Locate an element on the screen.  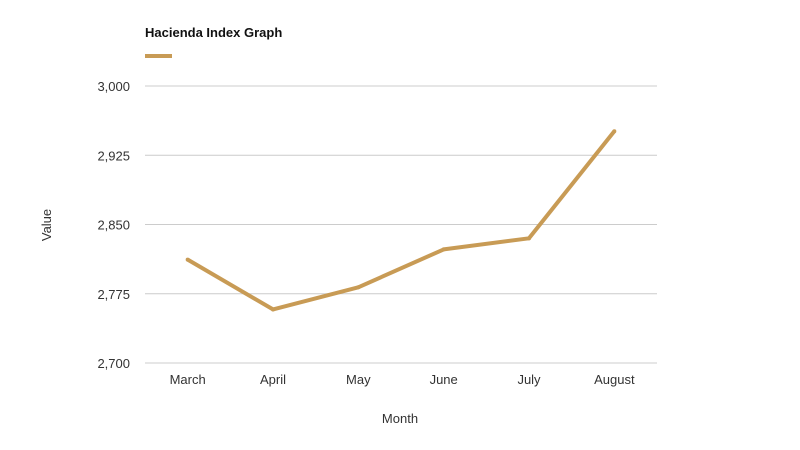
y-tick-label: 2,775 is located at coordinates (113, 294).